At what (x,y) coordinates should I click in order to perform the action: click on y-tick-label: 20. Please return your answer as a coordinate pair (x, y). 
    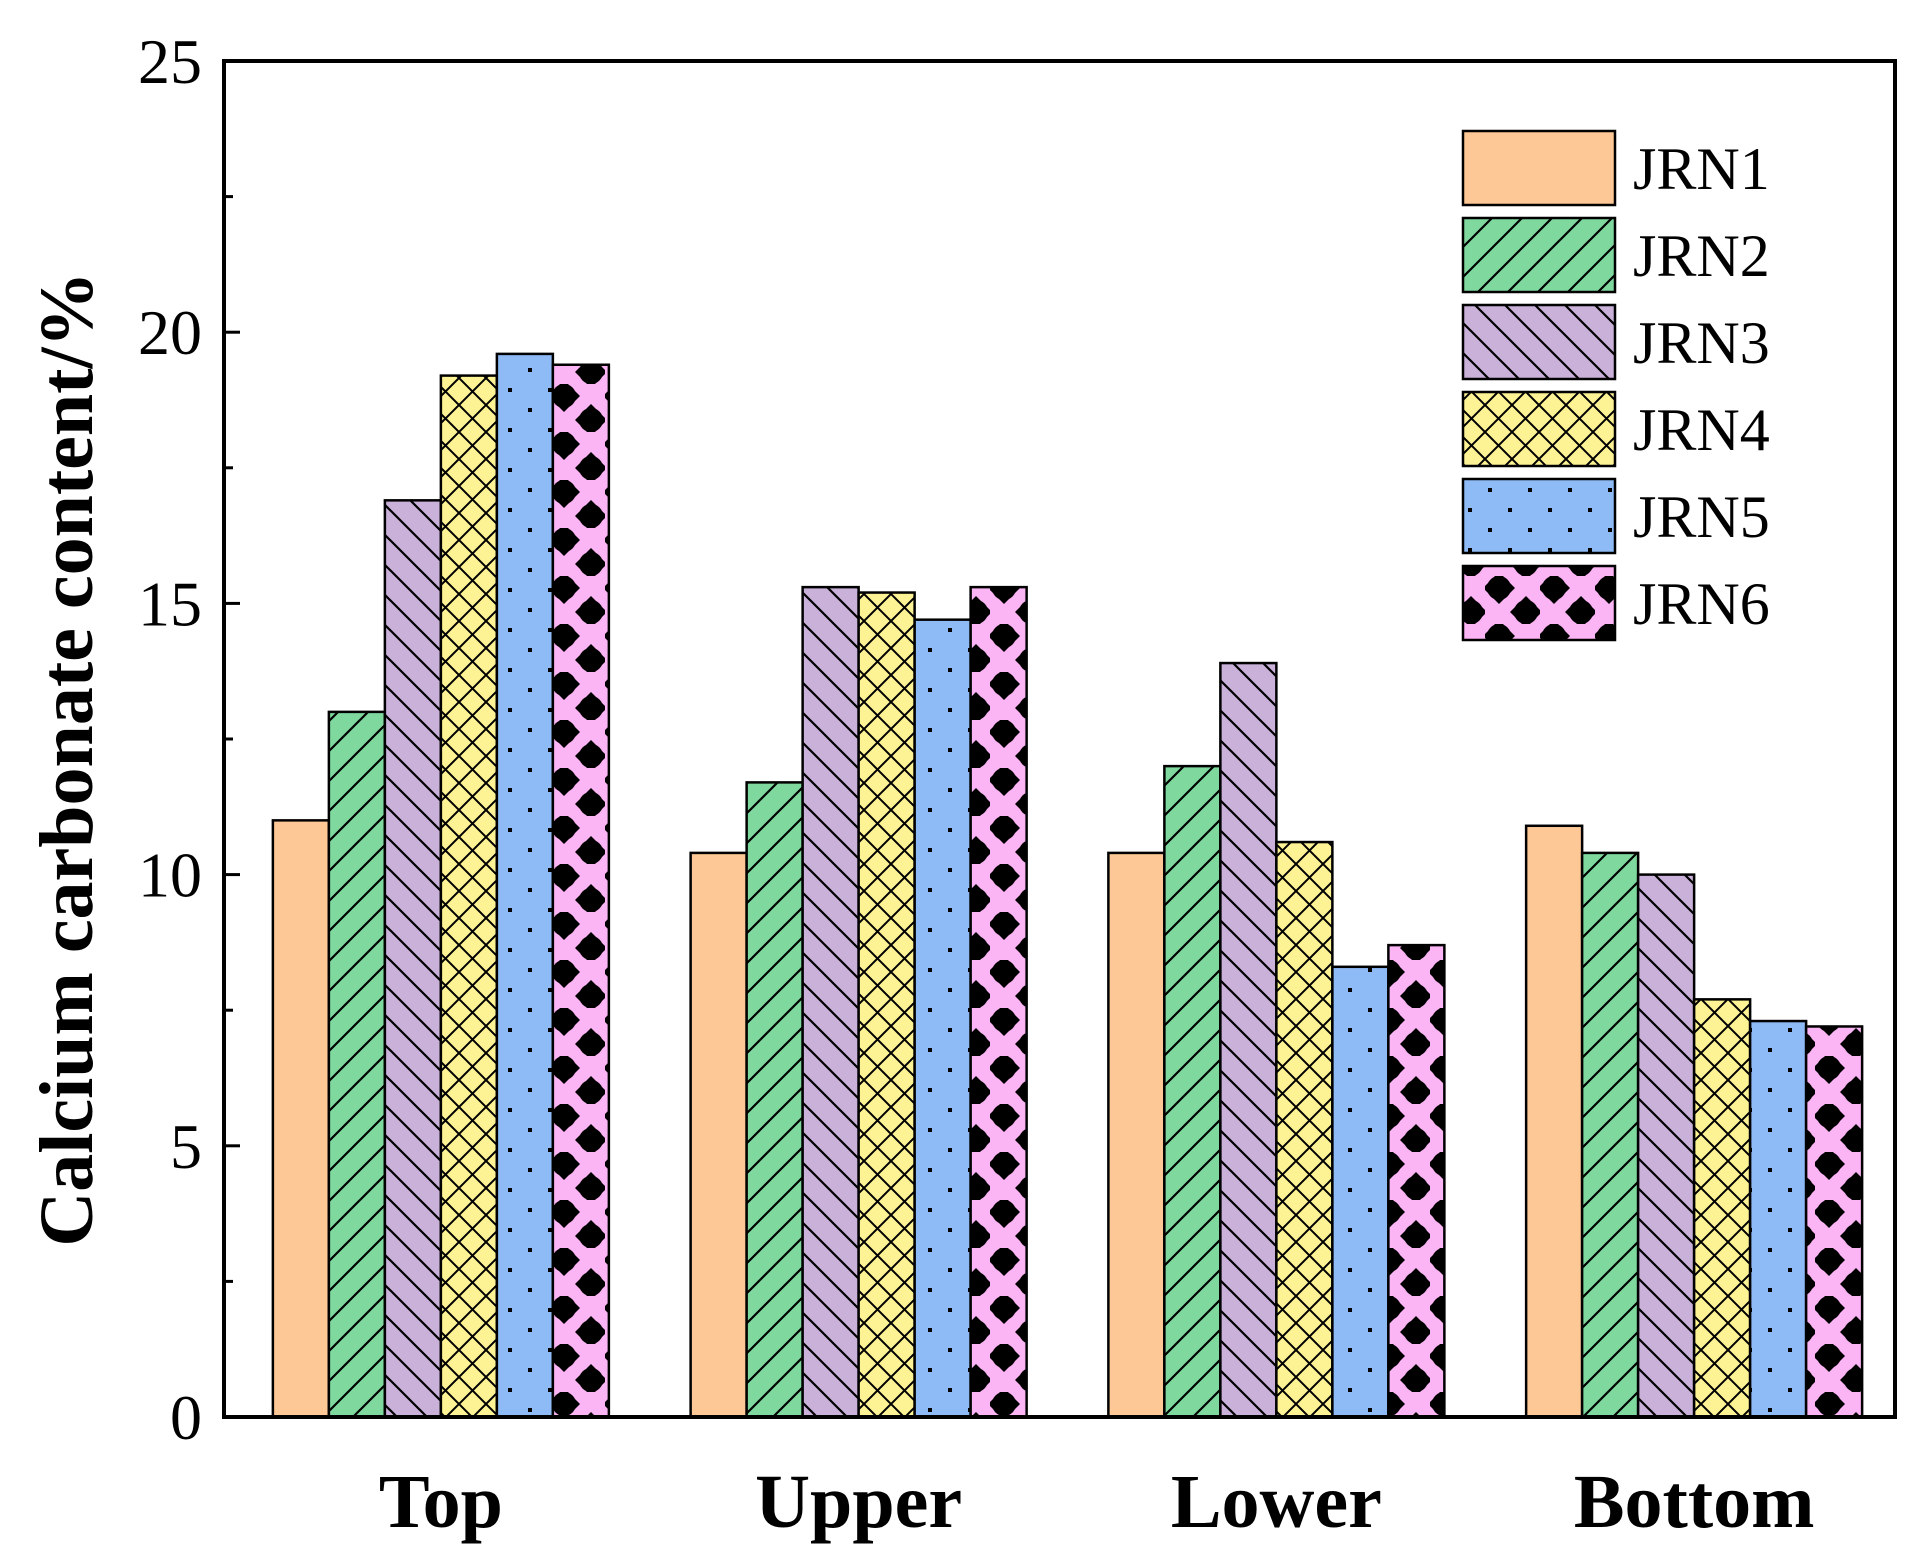
    Looking at the image, I should click on (170, 332).